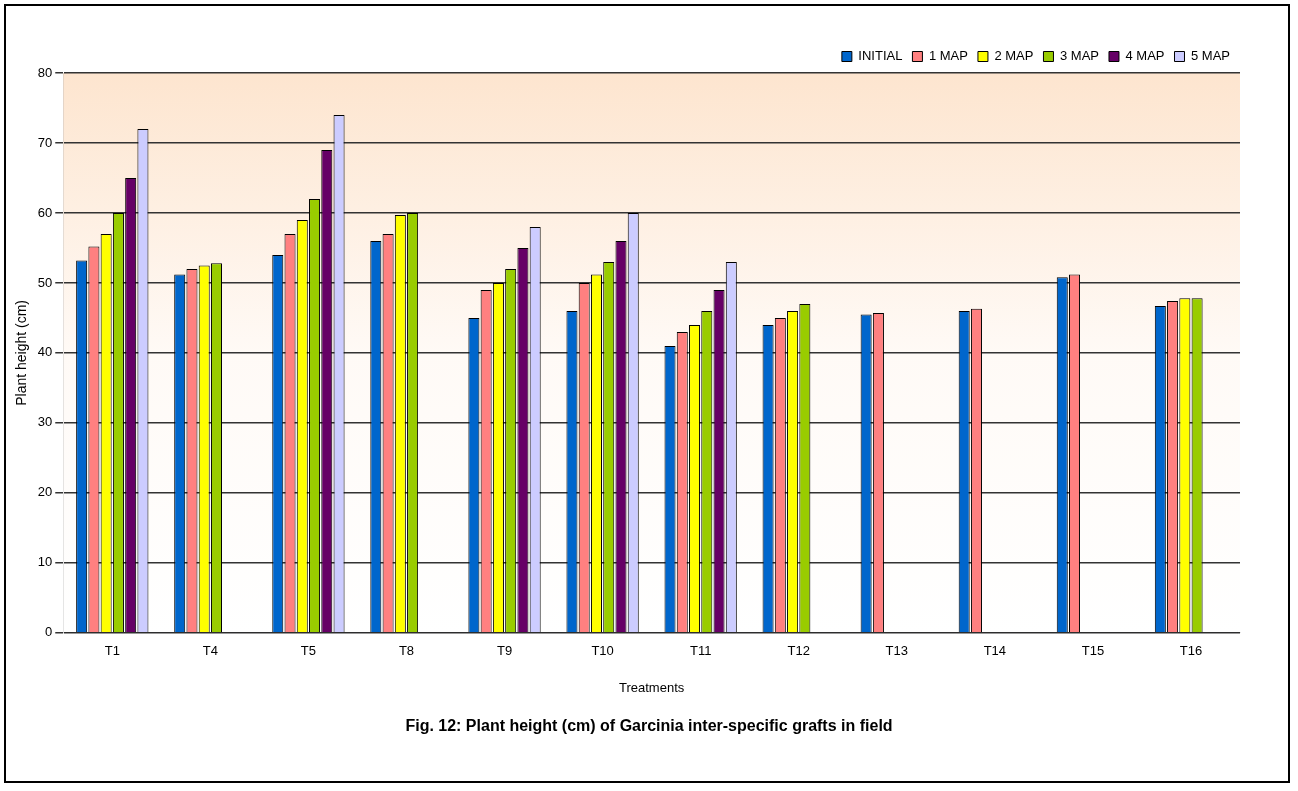  What do you see at coordinates (45, 422) in the screenshot?
I see `y-tick-label: 30` at bounding box center [45, 422].